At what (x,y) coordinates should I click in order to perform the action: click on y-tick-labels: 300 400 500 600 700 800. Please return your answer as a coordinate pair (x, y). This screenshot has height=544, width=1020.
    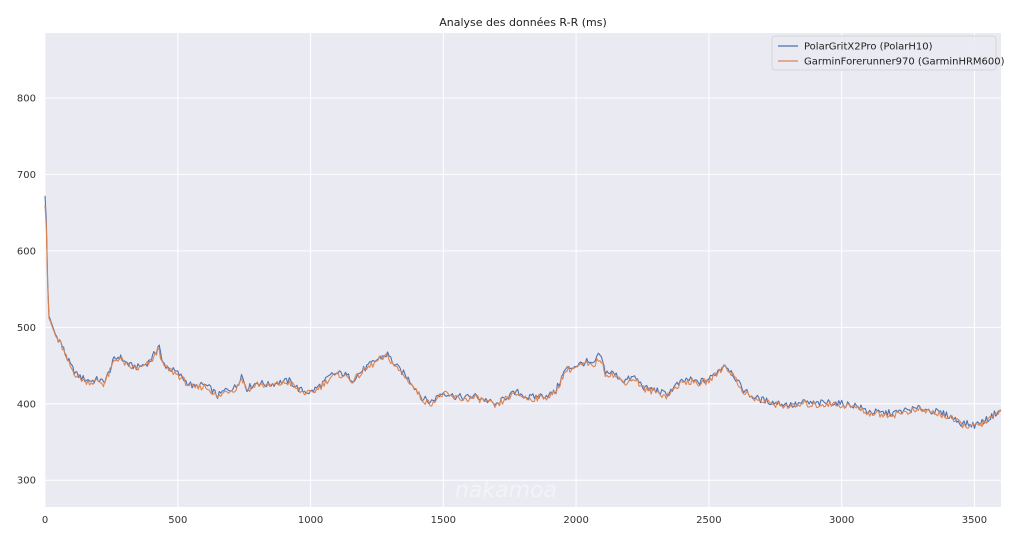
    Looking at the image, I should click on (26, 289).